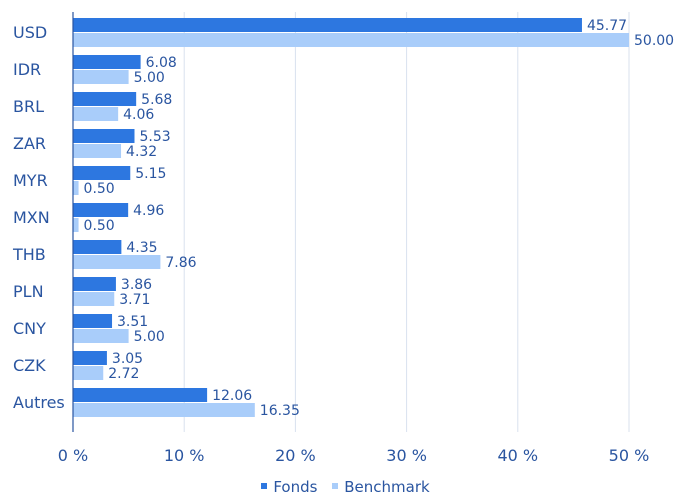 The width and height of the screenshot is (691, 498). Describe the element at coordinates (90, 358) in the screenshot. I see `bar-fonds-czk` at that location.